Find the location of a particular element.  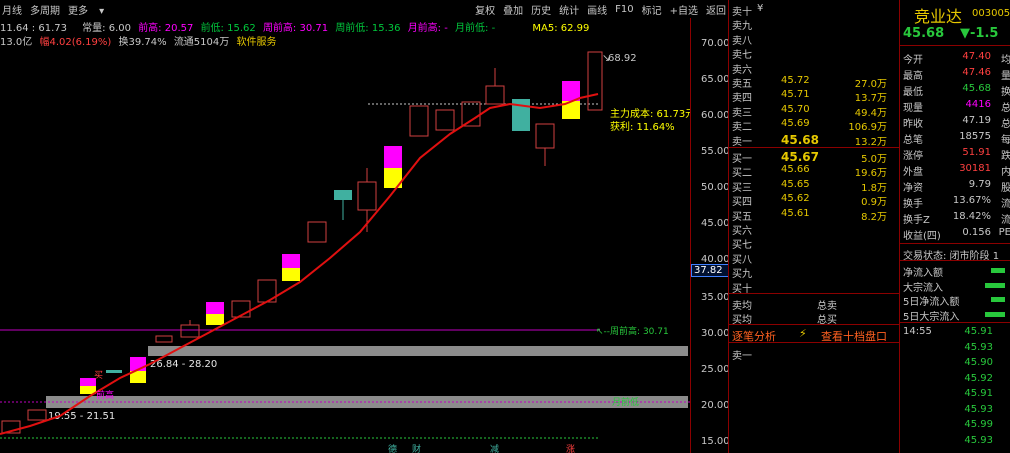

sell-row: 卖一 45.68 13.2万 is located at coordinates (814, 140).